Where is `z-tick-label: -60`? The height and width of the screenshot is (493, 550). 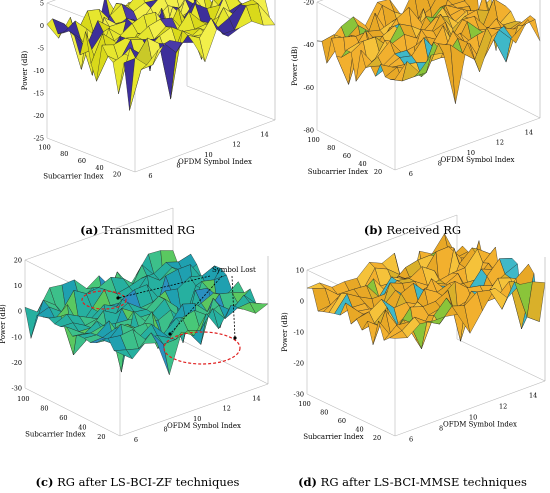 z-tick-label: -60 is located at coordinates (309, 88).